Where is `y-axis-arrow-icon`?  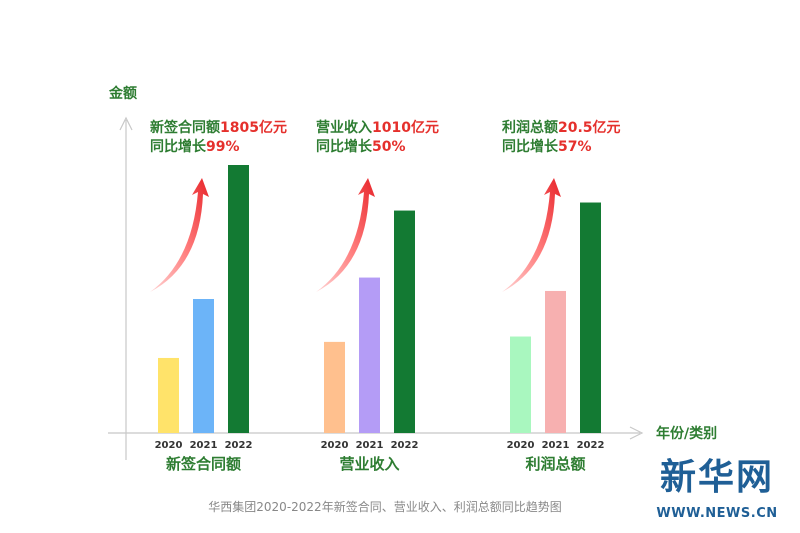 y-axis-arrow-icon is located at coordinates (126, 123).